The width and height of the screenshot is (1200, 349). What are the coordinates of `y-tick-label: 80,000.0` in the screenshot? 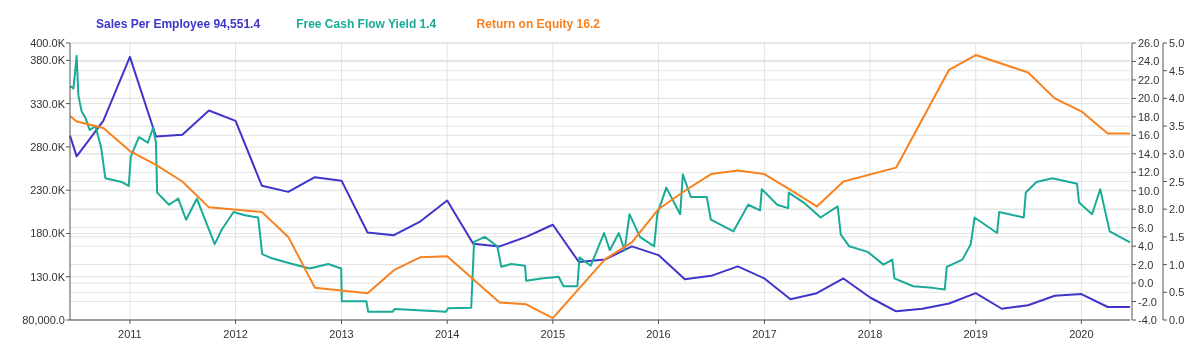 It's located at (43, 320).